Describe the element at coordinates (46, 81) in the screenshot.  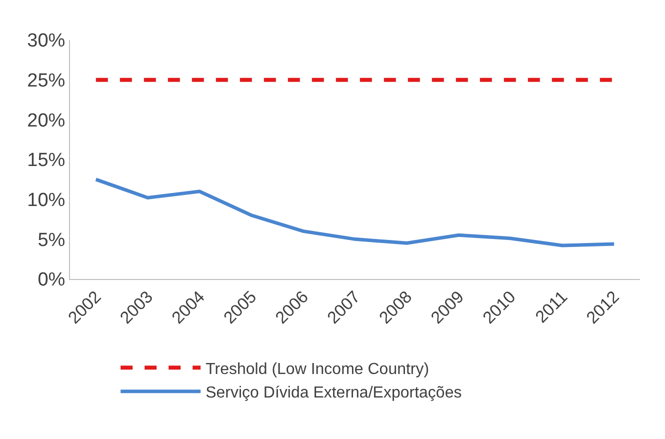
I see `y-tick-label: 25%` at that location.